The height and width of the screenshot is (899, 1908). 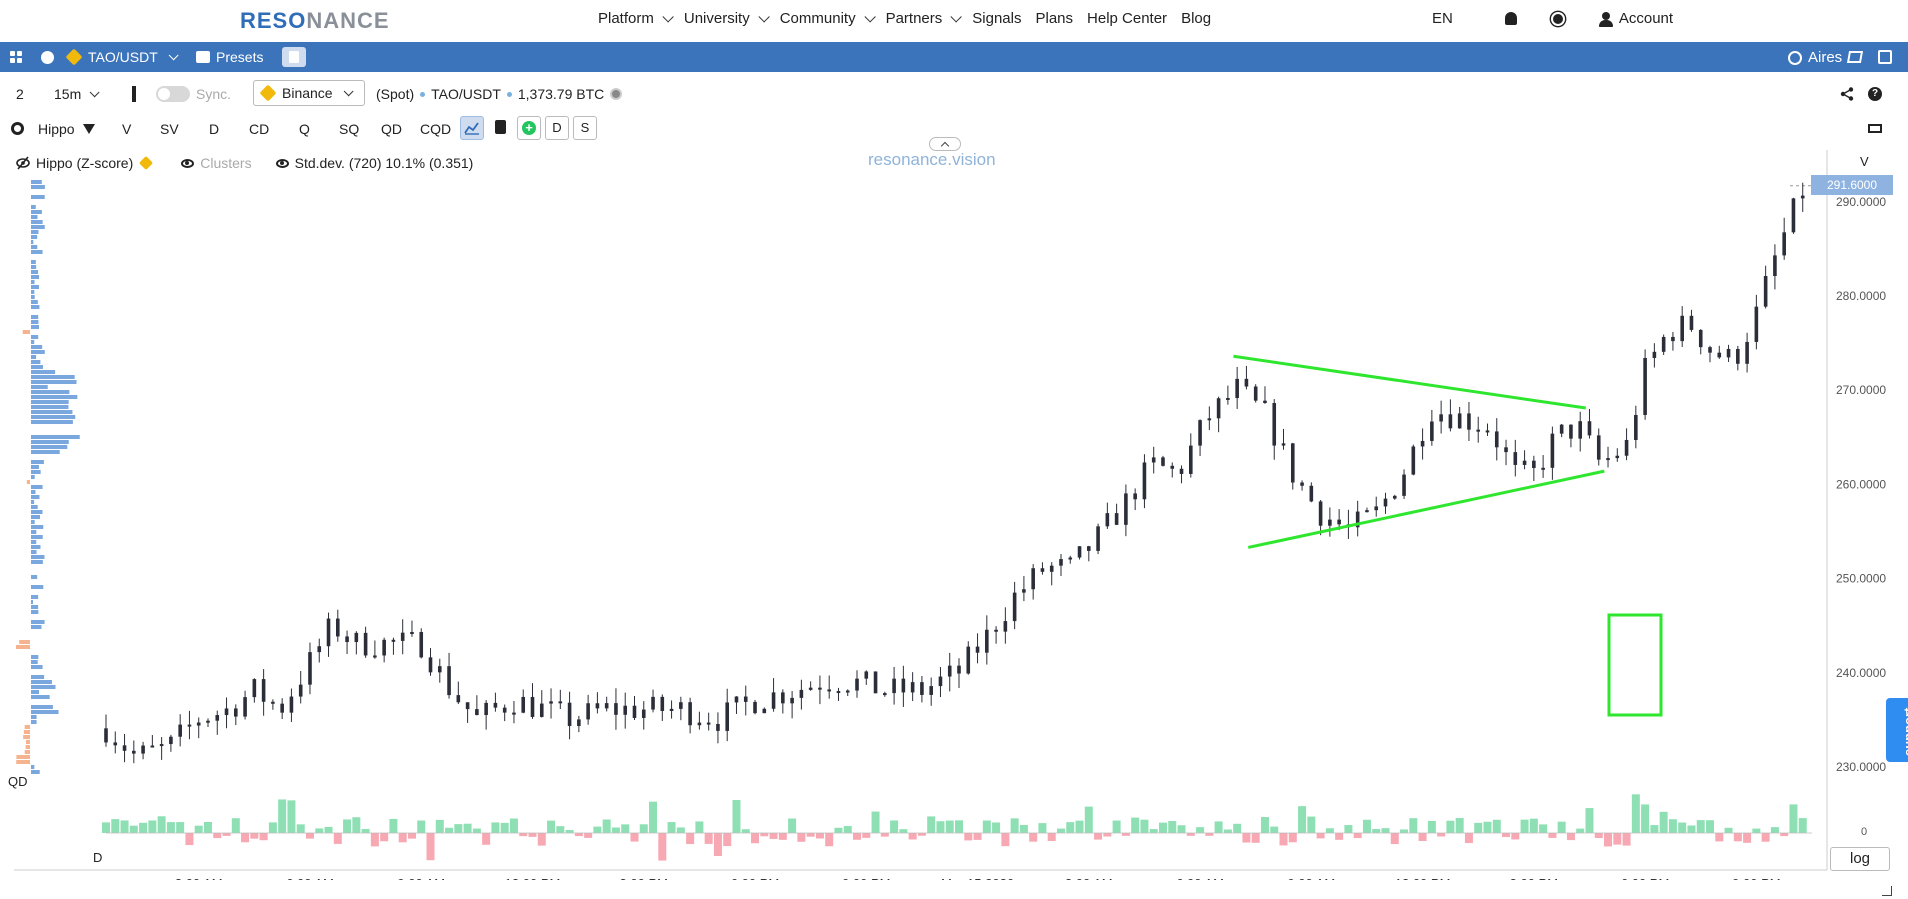 I want to click on menu-item-help-center: Help Center, so click(x=1127, y=18).